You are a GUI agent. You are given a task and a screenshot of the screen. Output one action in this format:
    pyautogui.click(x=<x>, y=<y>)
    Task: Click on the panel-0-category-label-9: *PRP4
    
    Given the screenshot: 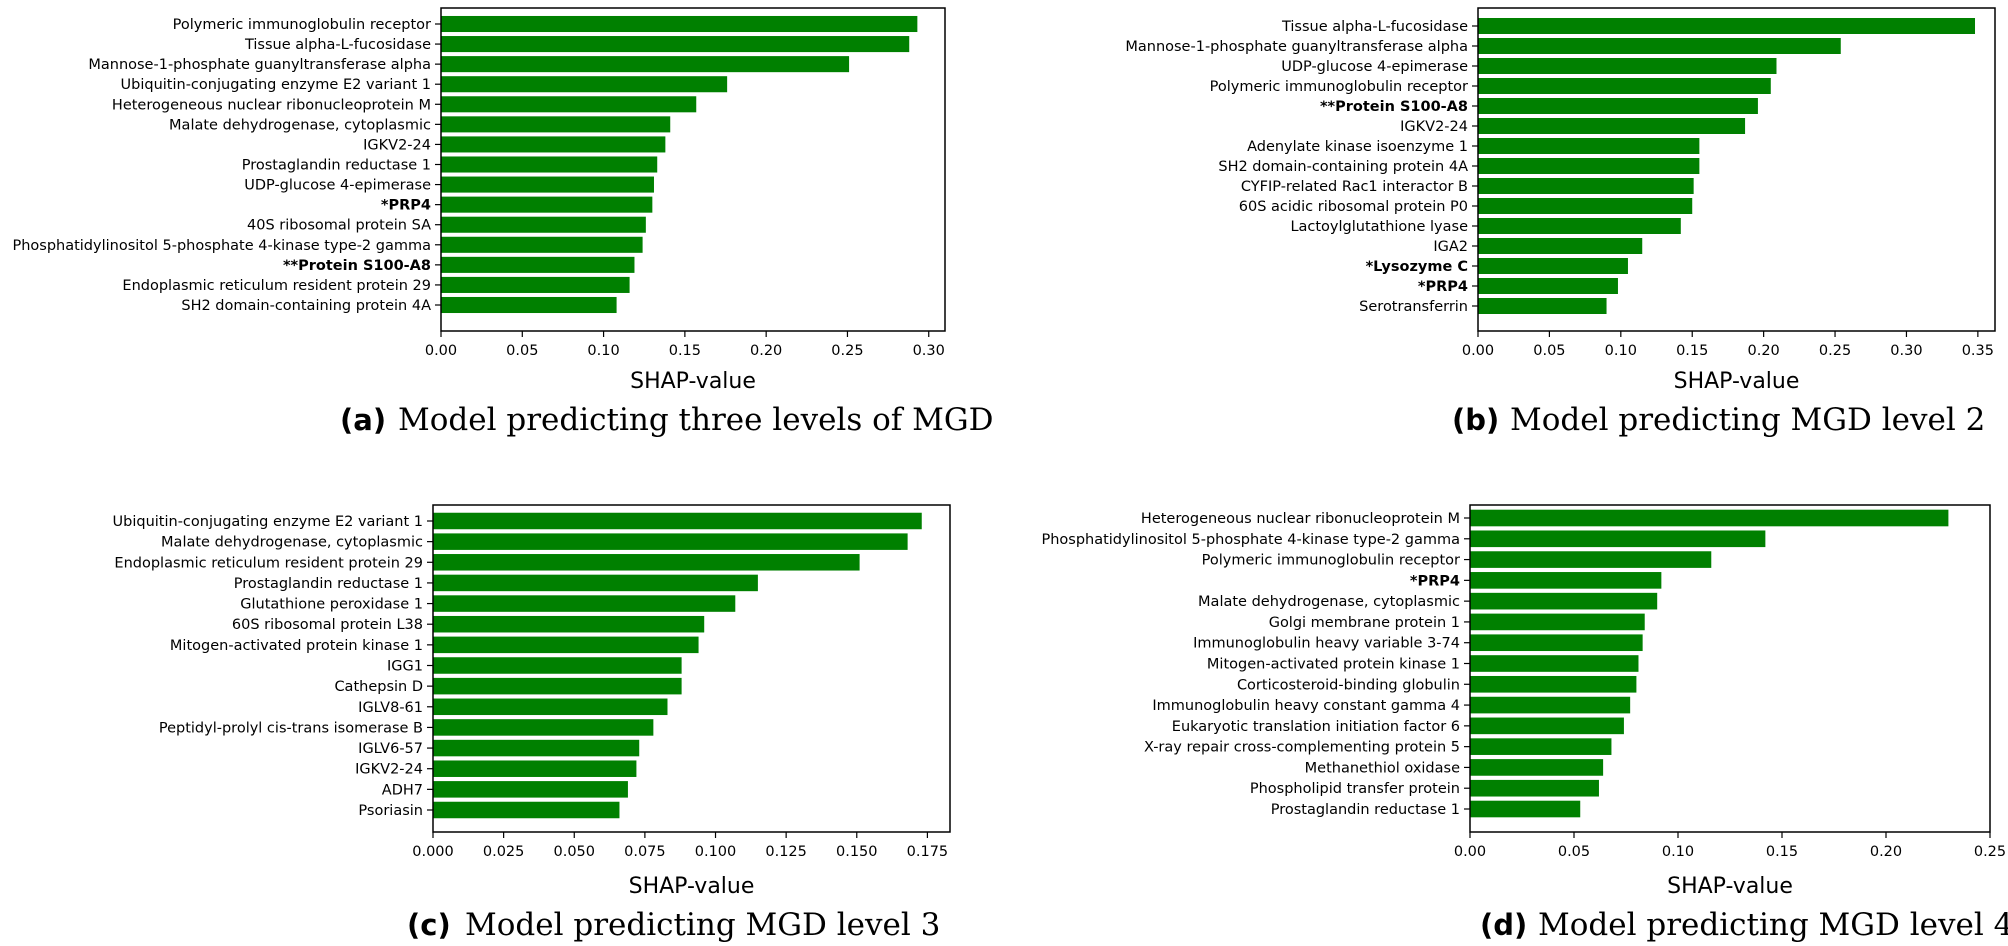 What is the action you would take?
    pyautogui.click(x=406, y=206)
    